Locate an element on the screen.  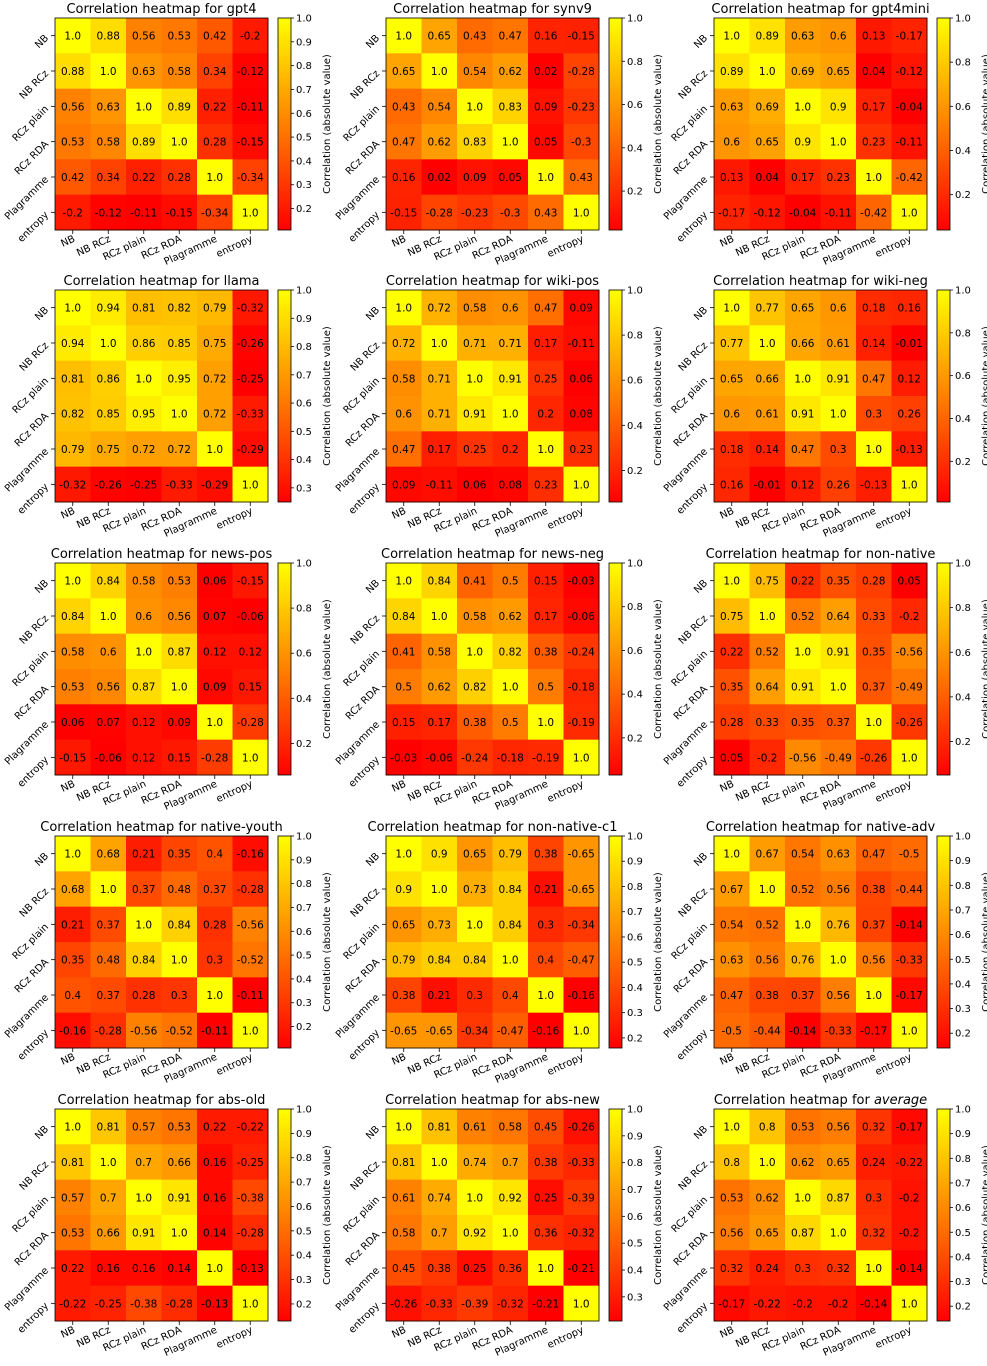
colorbar-tick-label: 0.7 is located at coordinates (304, 90).